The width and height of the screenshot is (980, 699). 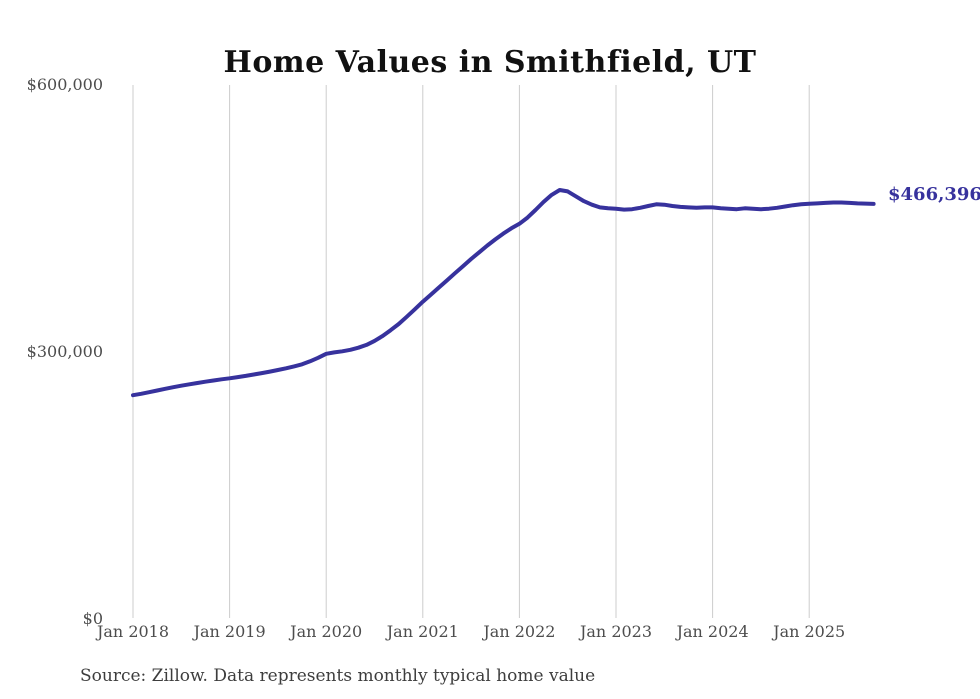 I want to click on chart-title: Home Values in Smithfield, UT, so click(x=490, y=63).